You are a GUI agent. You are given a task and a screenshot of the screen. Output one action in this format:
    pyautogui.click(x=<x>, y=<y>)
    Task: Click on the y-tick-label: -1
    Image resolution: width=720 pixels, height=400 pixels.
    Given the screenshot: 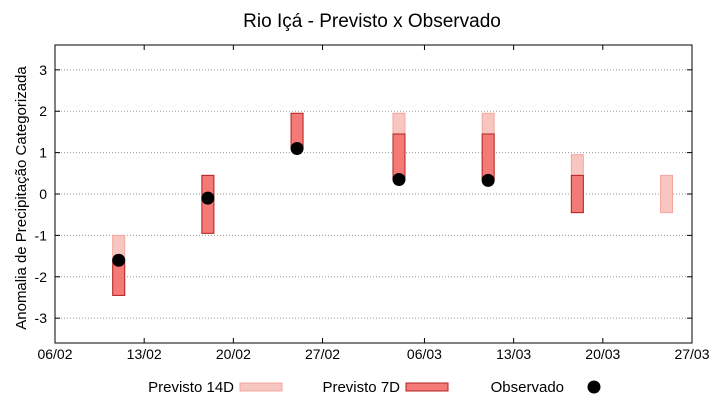 What is the action you would take?
    pyautogui.click(x=41, y=235)
    